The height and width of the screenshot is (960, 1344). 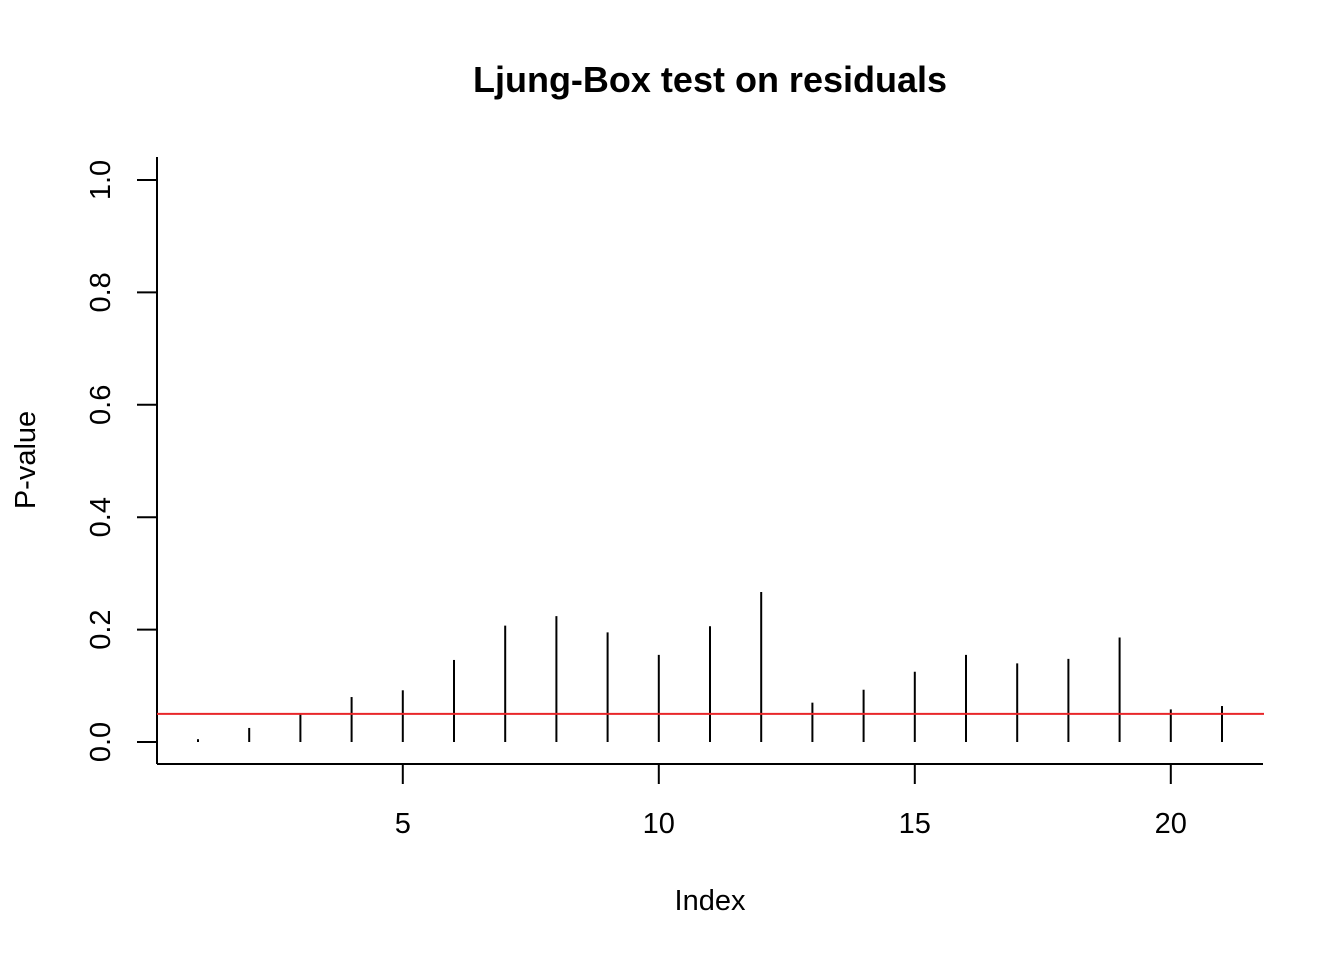 What do you see at coordinates (710, 666) in the screenshot?
I see `p-value-series` at bounding box center [710, 666].